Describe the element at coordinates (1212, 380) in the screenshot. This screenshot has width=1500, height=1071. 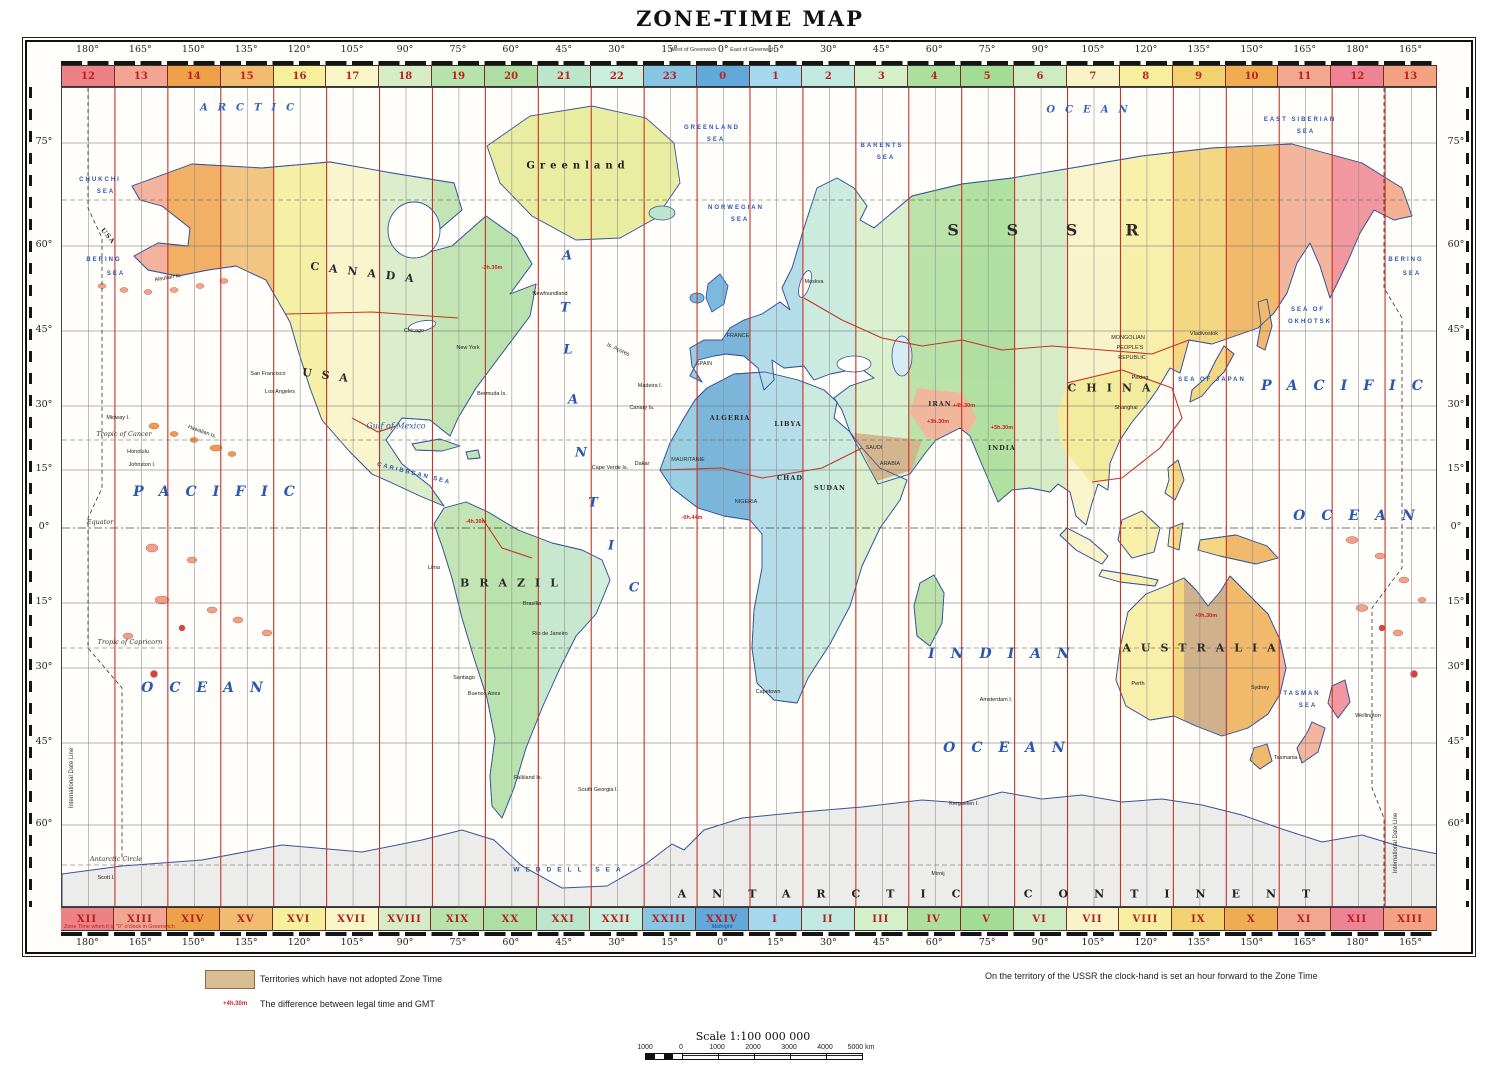
I see `map-label: SEA OF JAPAN` at that location.